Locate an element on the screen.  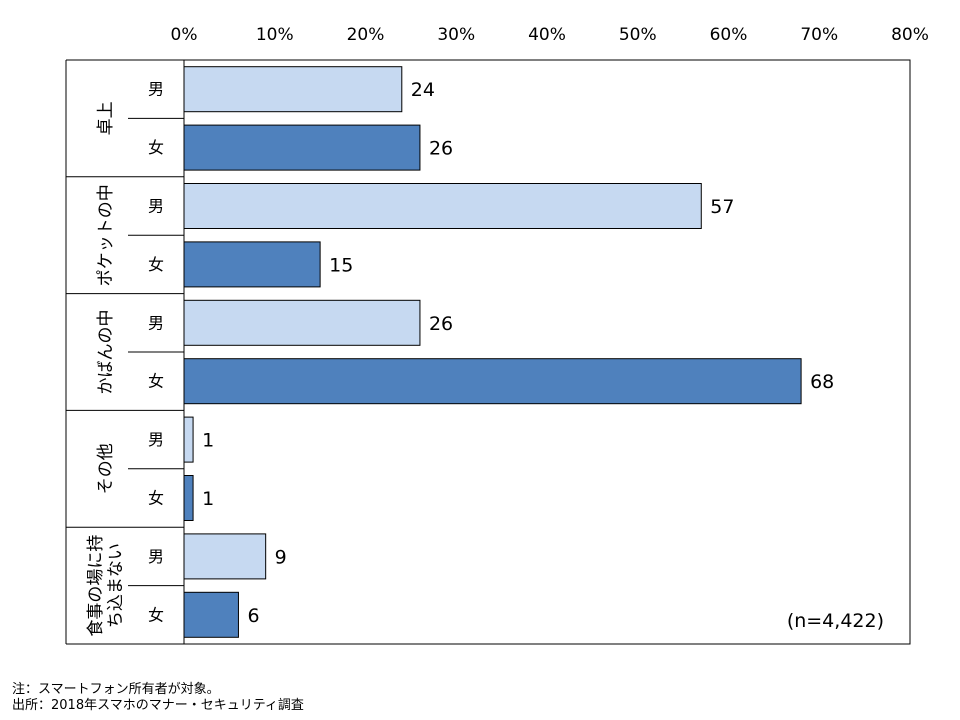
category-label: 食事の場に持 is located at coordinates (96, 586).